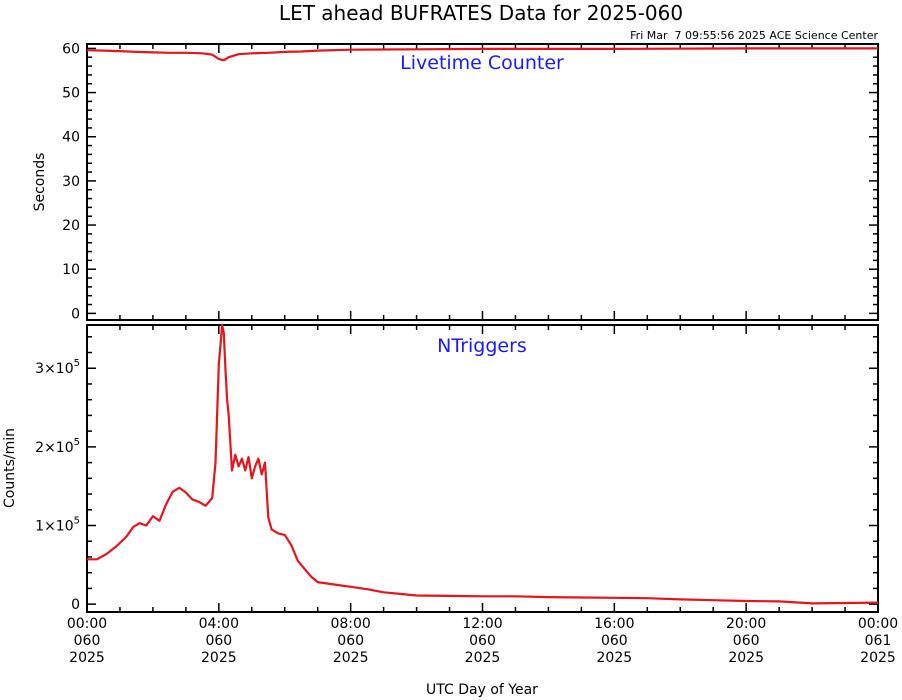 Image resolution: width=902 pixels, height=700 pixels. Describe the element at coordinates (75, 314) in the screenshot. I see `livetime-ytick-label: 0` at that location.